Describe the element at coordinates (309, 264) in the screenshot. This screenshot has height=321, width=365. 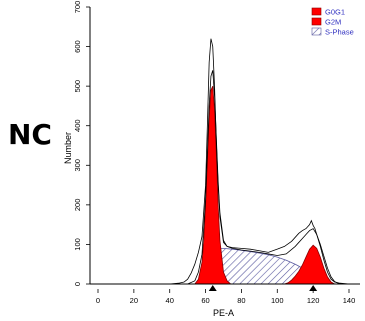
I see `series-g2m` at that location.